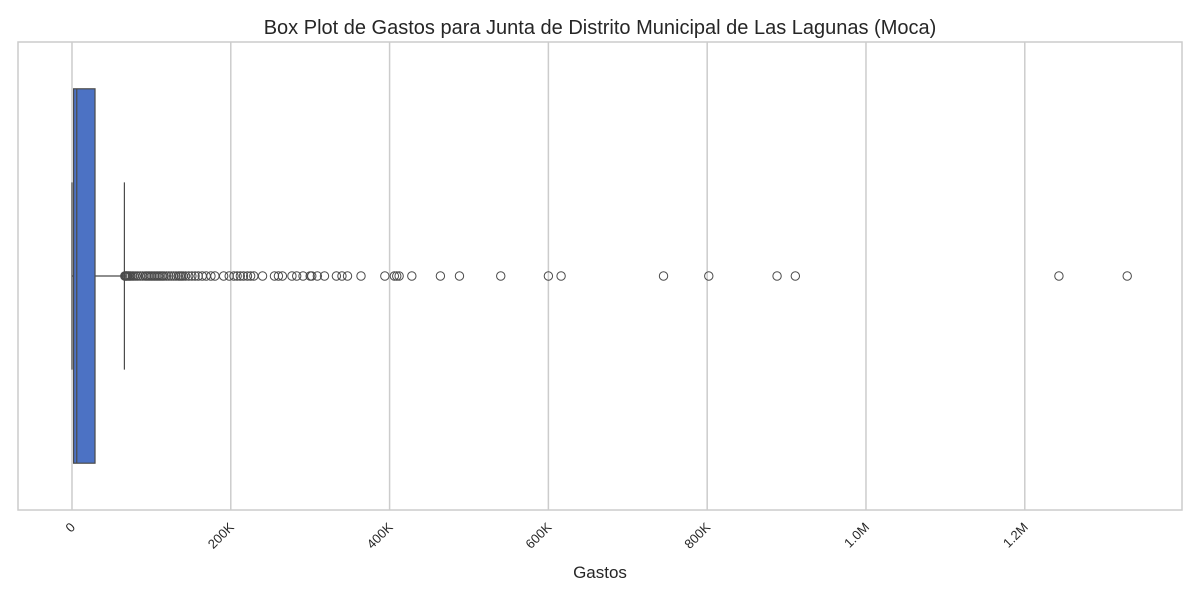 The height and width of the screenshot is (600, 1200). Describe the element at coordinates (626, 276) in the screenshot. I see `outlier-points` at that location.